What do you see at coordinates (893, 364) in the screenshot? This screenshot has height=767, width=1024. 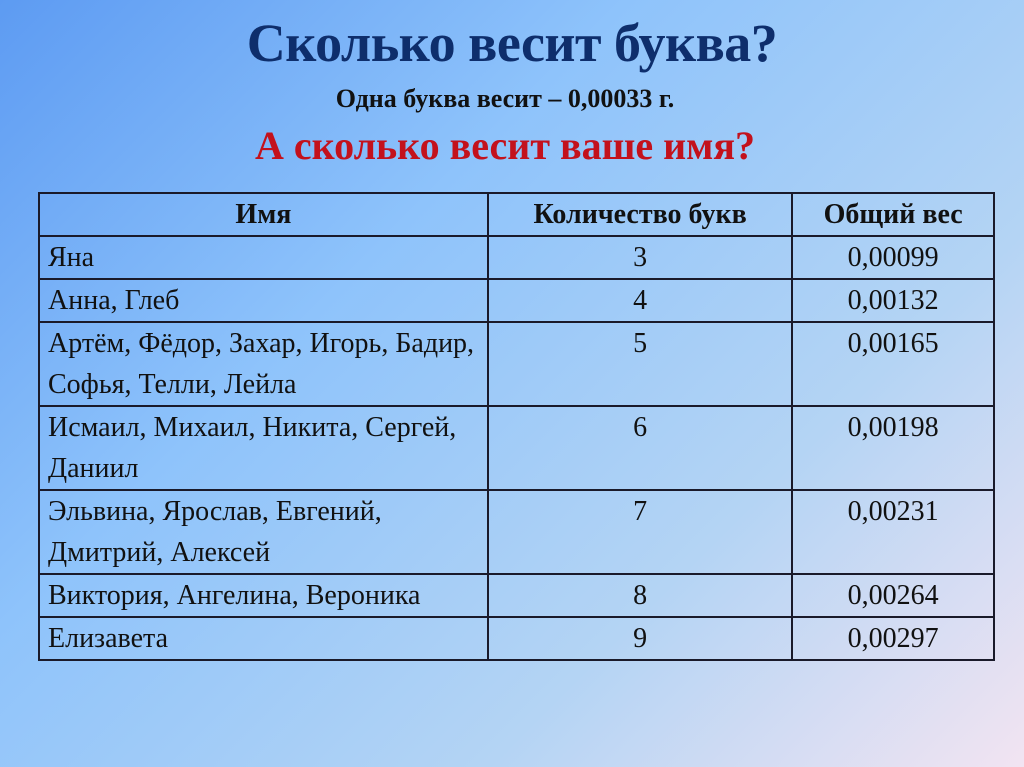 I see `cell-weight: 0,00165` at bounding box center [893, 364].